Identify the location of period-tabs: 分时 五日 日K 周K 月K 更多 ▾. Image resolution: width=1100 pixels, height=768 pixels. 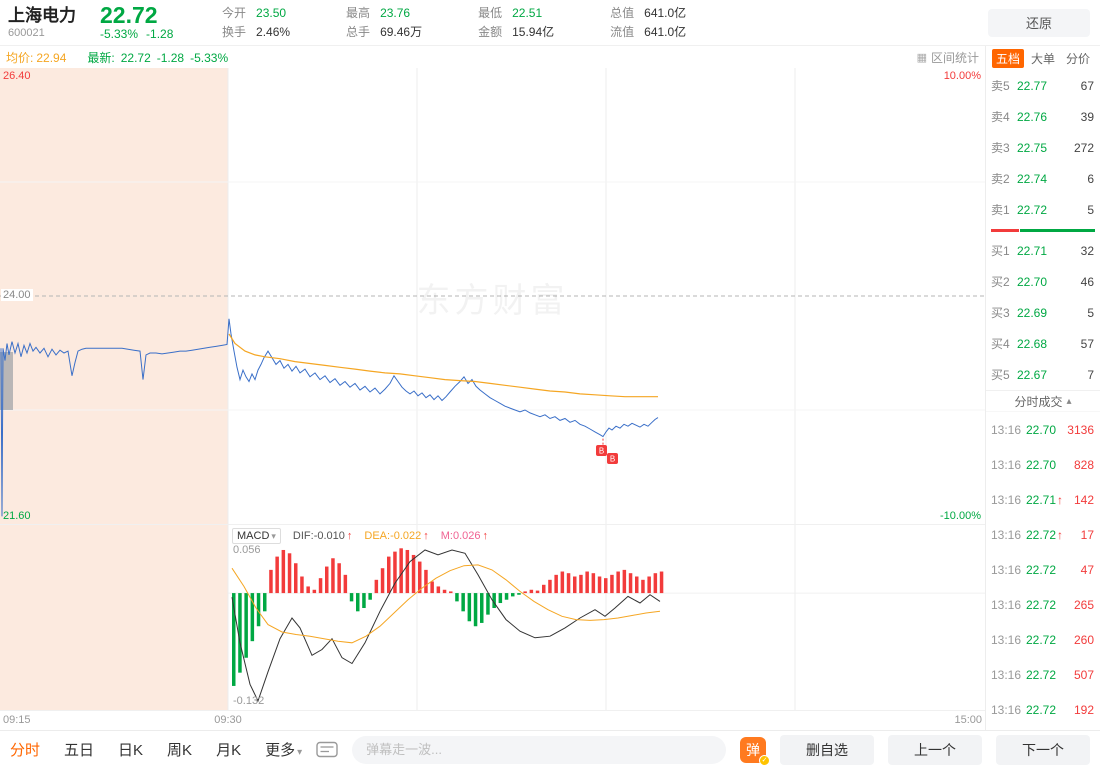
(156, 749).